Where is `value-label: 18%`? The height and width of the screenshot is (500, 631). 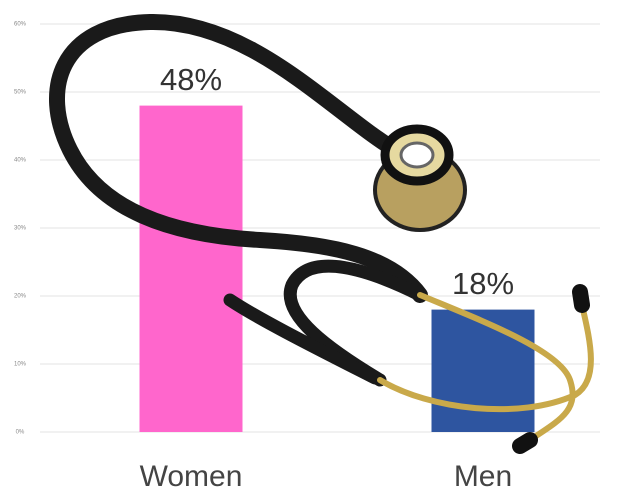 value-label: 18% is located at coordinates (483, 283).